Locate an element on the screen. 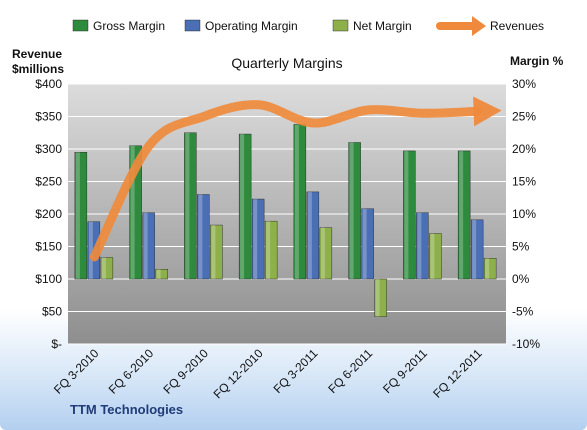 The image size is (587, 430). x-tick-label: FQ 9-2011 is located at coordinates (405, 371).